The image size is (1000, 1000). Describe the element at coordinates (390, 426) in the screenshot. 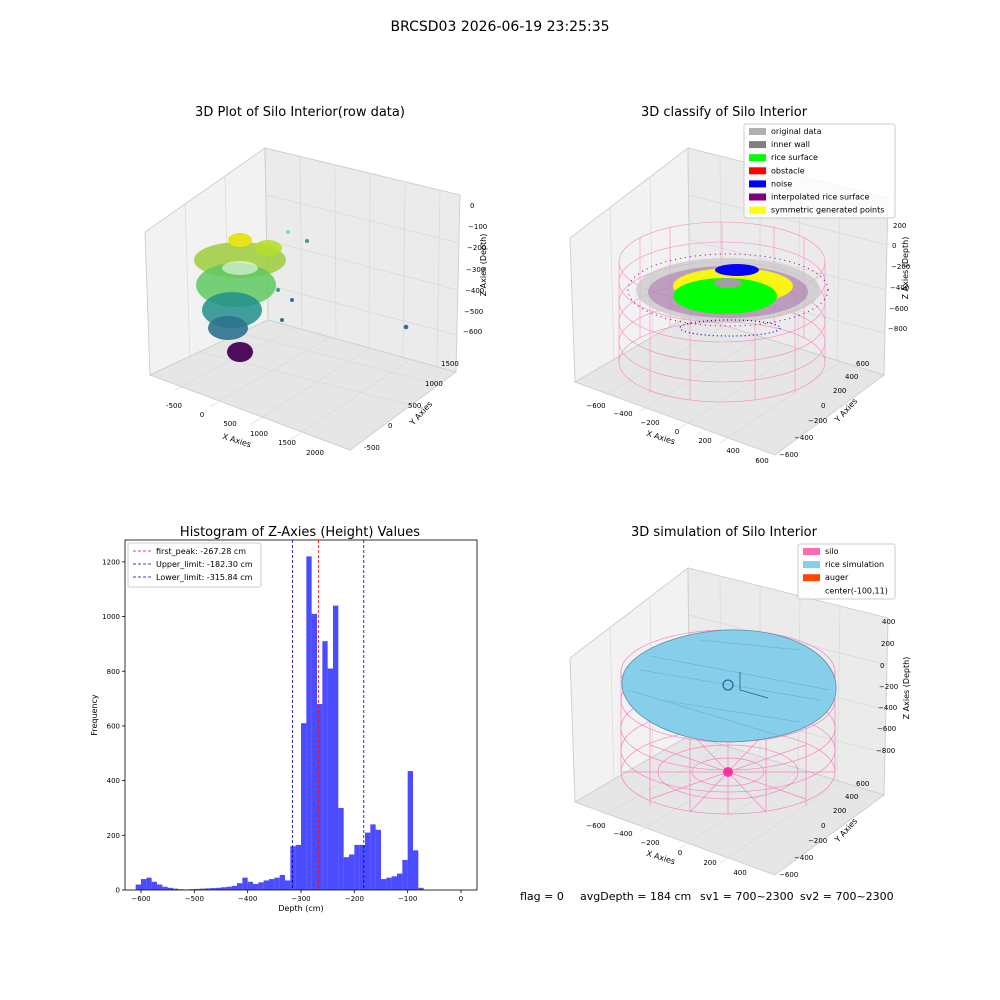

I see `raw-ytick: 0` at that location.